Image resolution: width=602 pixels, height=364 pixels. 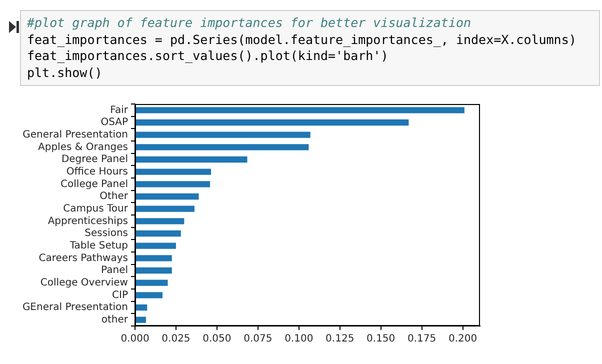 What do you see at coordinates (299, 339) in the screenshot?
I see `x-tick-label: 0.100` at bounding box center [299, 339].